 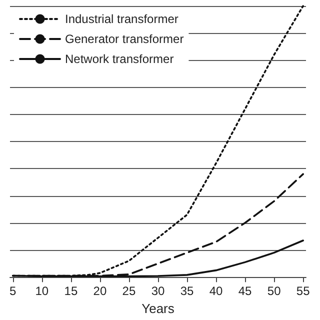 I want to click on x-tick-label: 10, so click(x=42, y=291).